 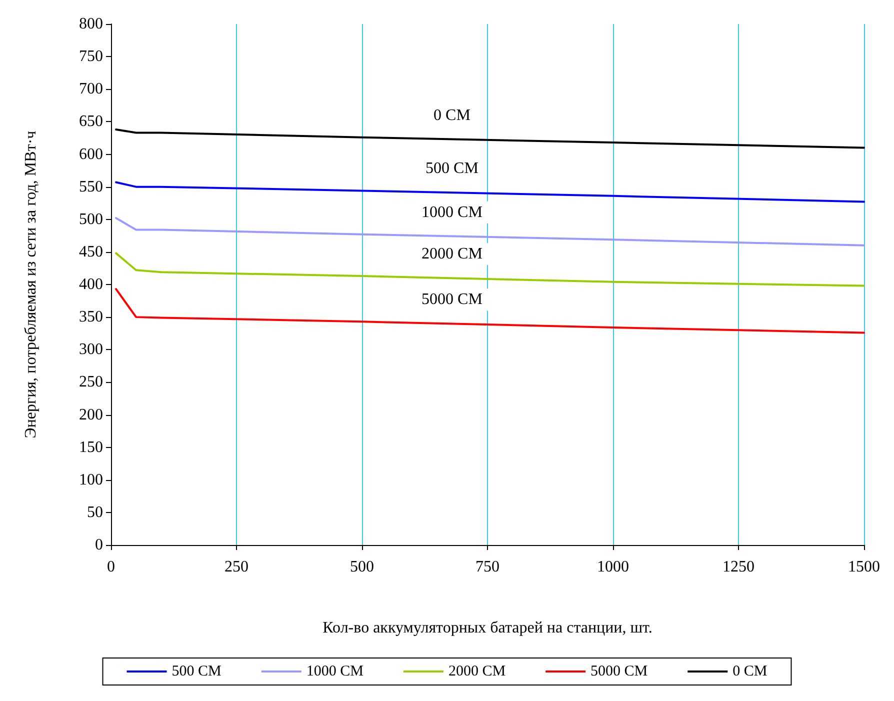 I want to click on y-axis-title: Энергия, потребляемая из сети за год, МВт·ч, so click(x=31, y=284).